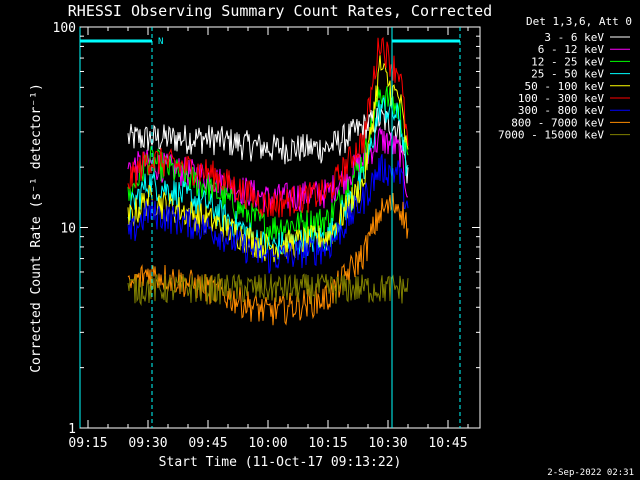 The height and width of the screenshot is (480, 640). Describe the element at coordinates (327, 443) in the screenshot. I see `x-tick-label: 10:15` at that location.